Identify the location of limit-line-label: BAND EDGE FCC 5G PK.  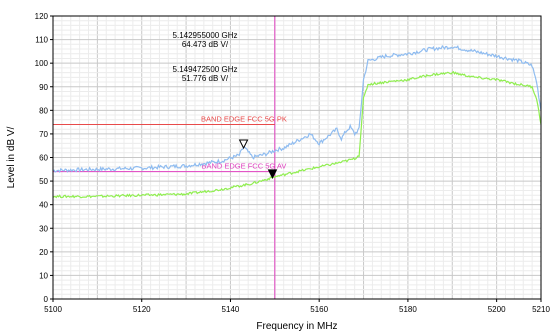
(244, 118).